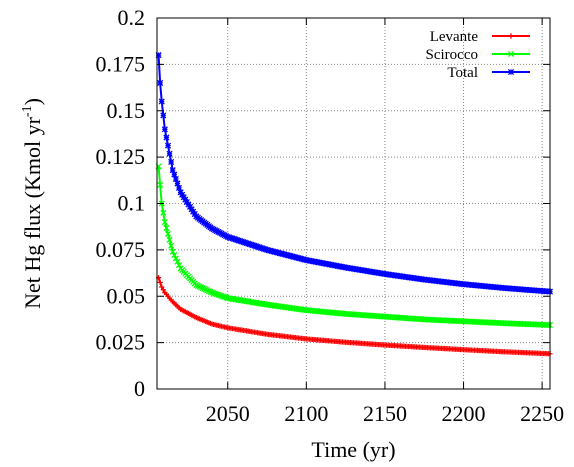  What do you see at coordinates (228, 413) in the screenshot?
I see `x-tick-label: 2050` at bounding box center [228, 413].